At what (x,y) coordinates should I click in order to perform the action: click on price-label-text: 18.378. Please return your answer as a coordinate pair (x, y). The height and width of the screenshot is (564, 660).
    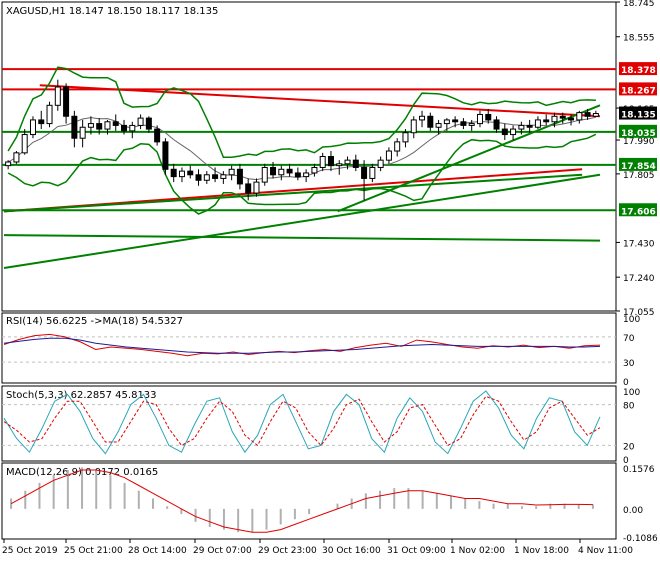
    Looking at the image, I should click on (638, 71).